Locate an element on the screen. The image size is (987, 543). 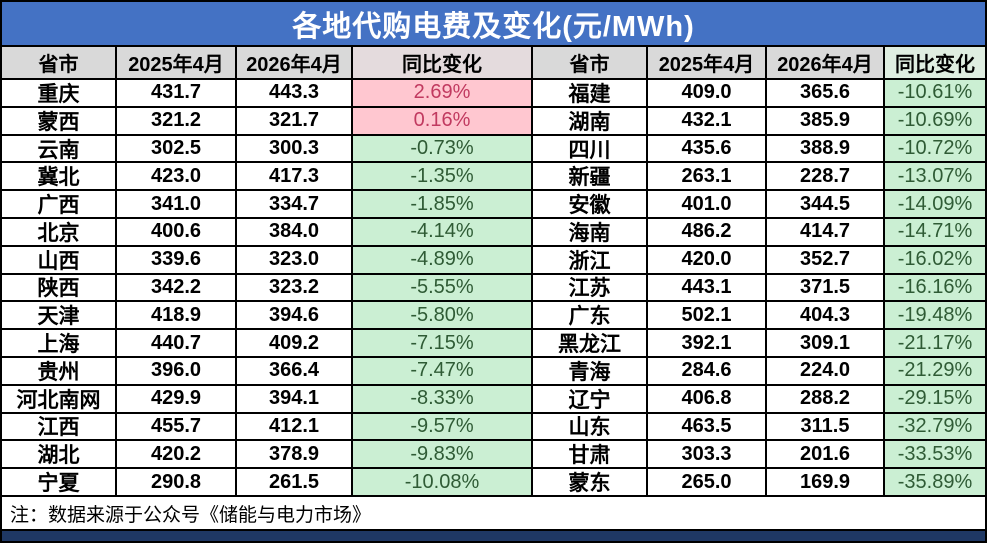
value-2026-cell: 414.7 is located at coordinates (826, 232).